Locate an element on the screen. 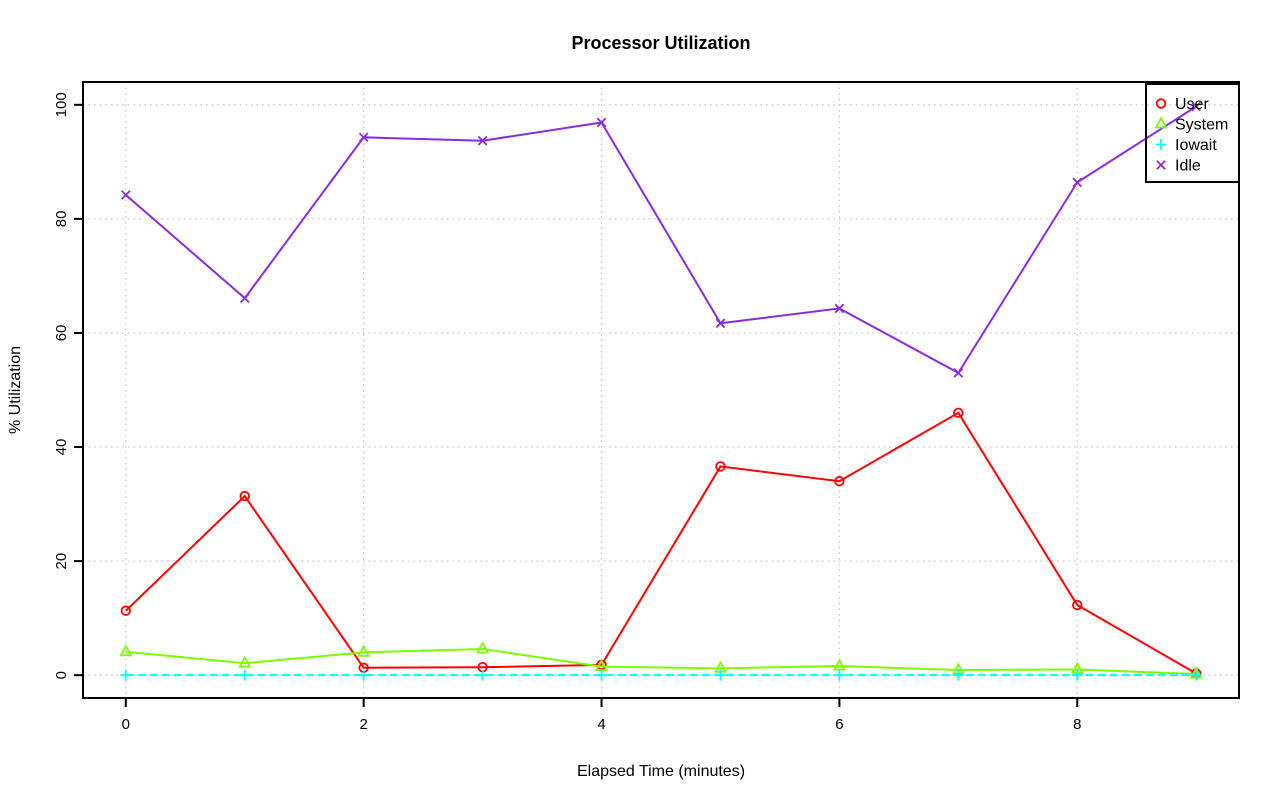 This screenshot has width=1280, height=801. series-system is located at coordinates (661, 660).